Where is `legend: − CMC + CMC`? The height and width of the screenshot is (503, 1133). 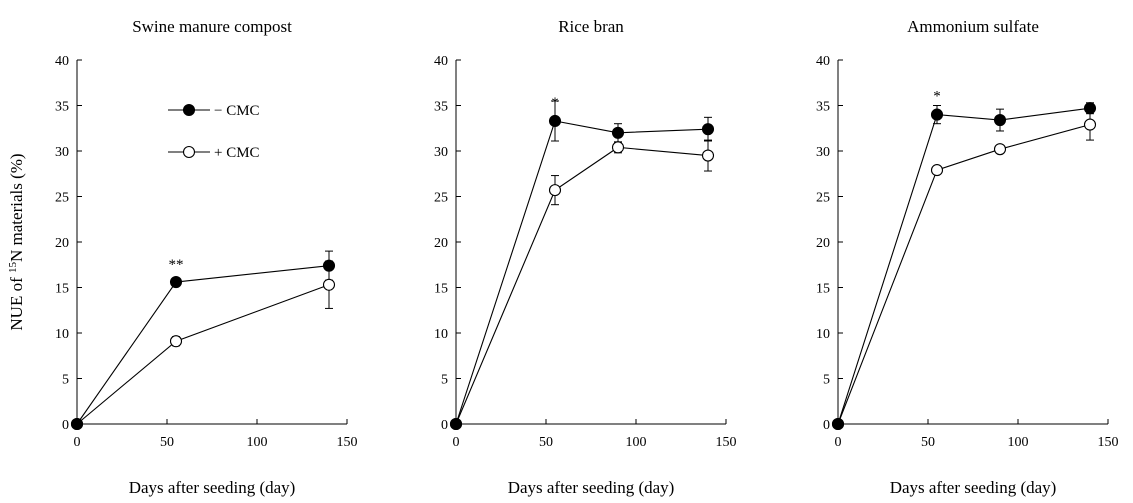 legend: − CMC + CMC is located at coordinates (214, 132).